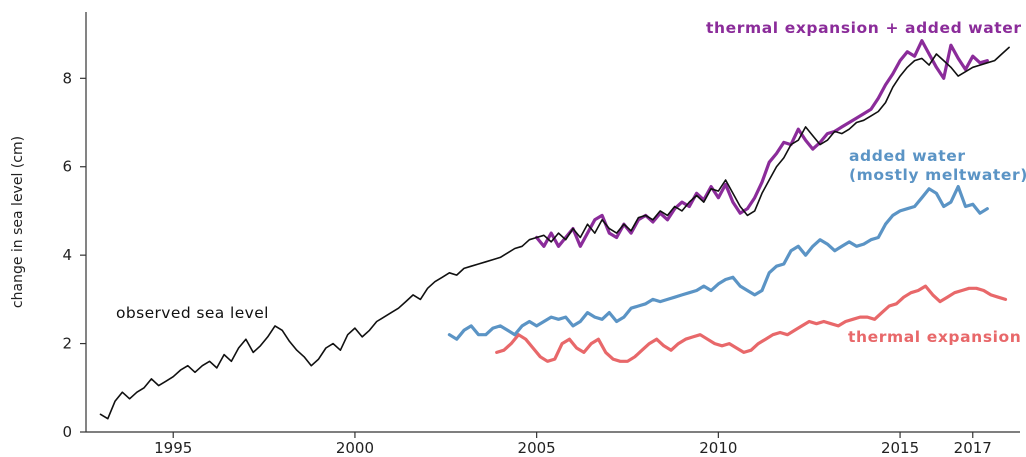  Describe the element at coordinates (751, 323) in the screenshot. I see `series-line-thermal-expansion` at that location.